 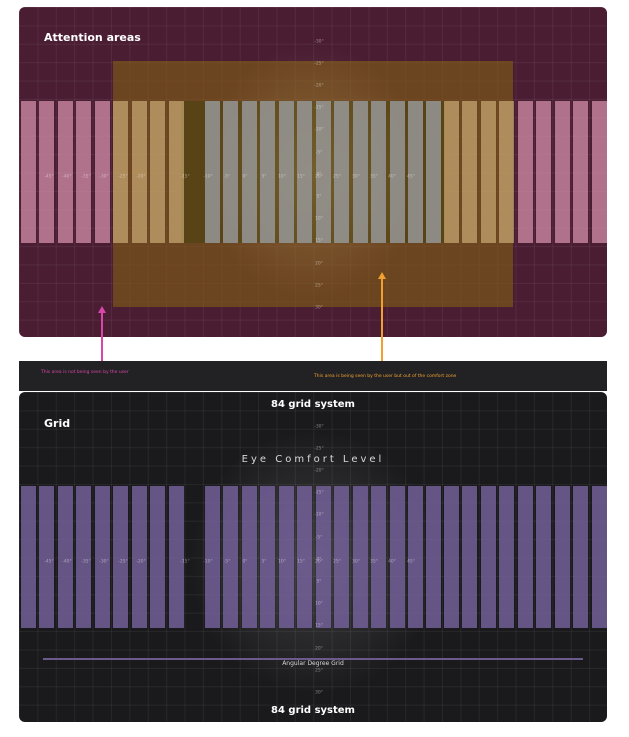 What do you see at coordinates (313, 663) in the screenshot?
I see `angular-degree-label: Angular Degree Grid` at bounding box center [313, 663].